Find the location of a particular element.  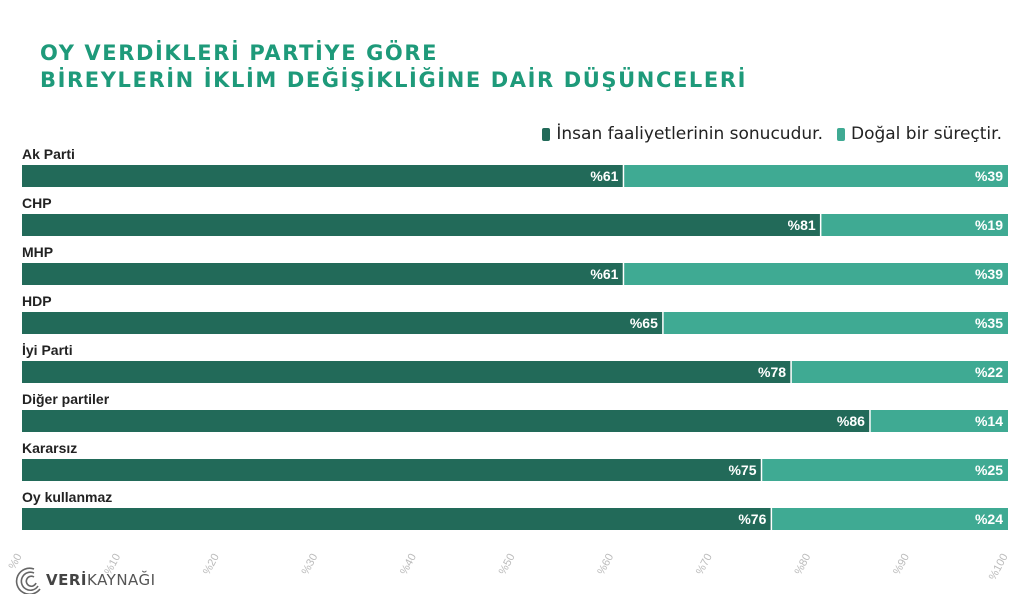

data-label: %86 is located at coordinates (851, 421).